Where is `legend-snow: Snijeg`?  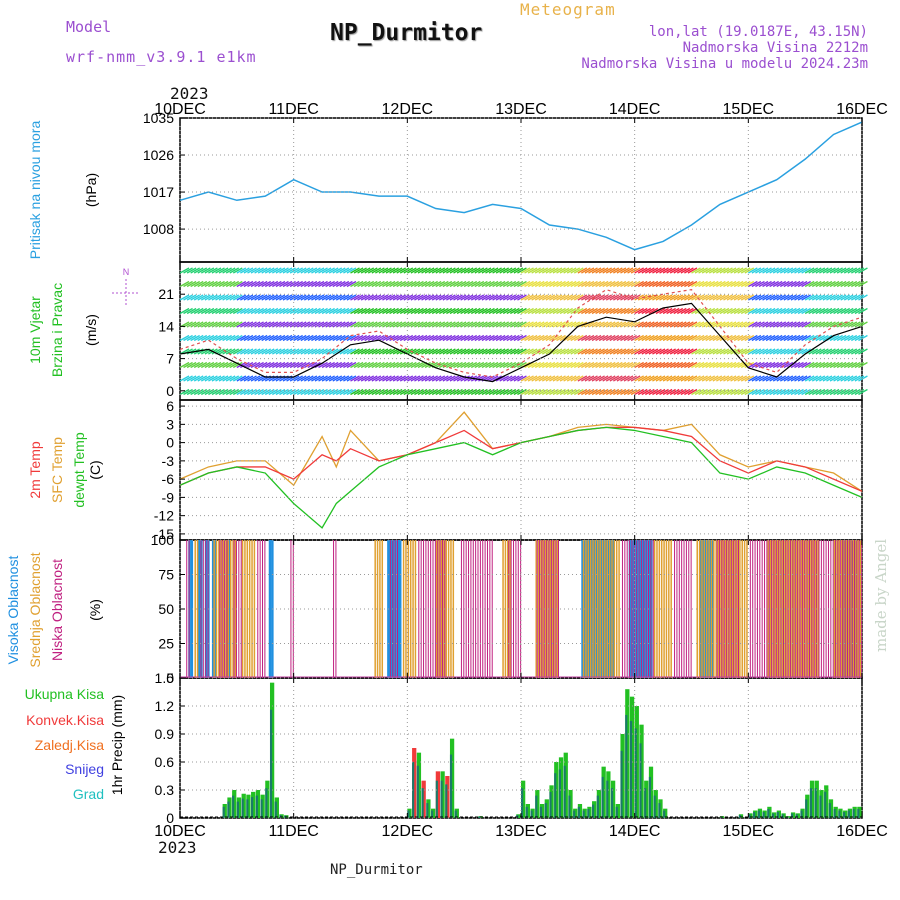 legend-snow: Snijeg is located at coordinates (84, 769).